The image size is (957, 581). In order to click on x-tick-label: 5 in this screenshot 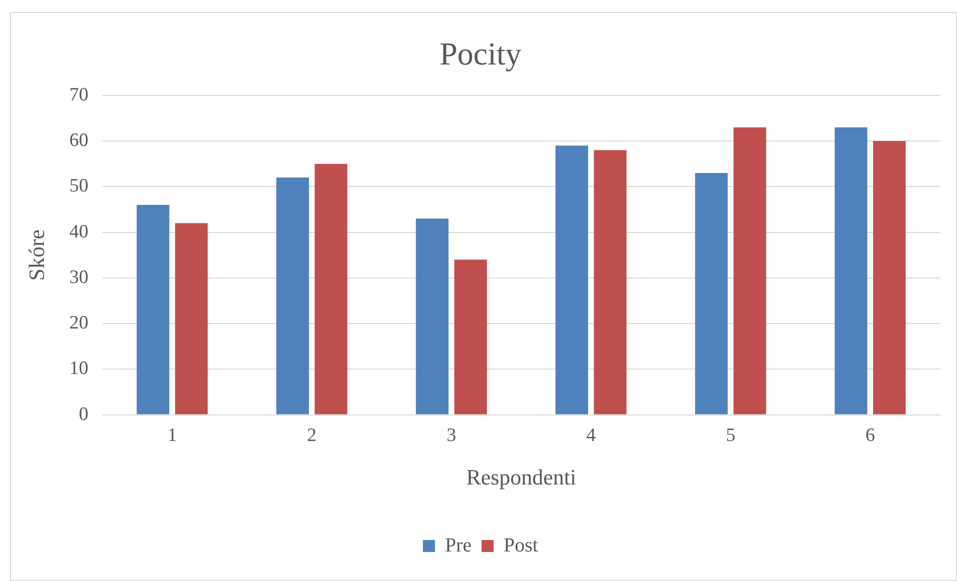, I will do `click(731, 435)`.